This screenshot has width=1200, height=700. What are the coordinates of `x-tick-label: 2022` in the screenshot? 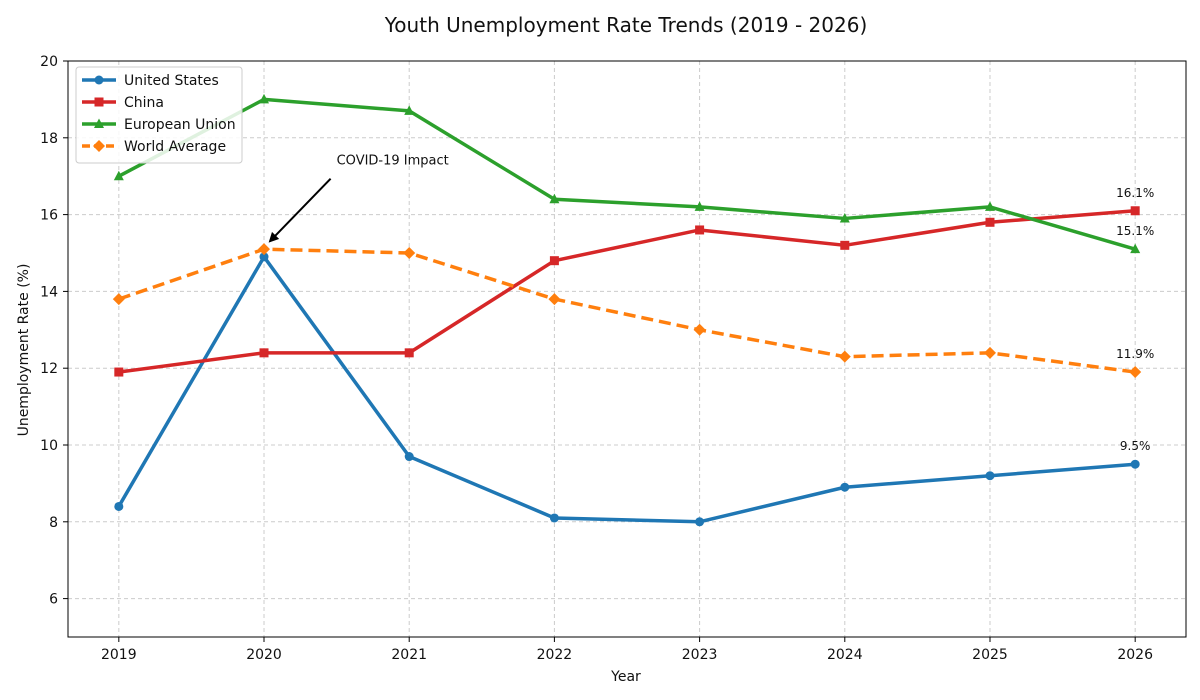 It's located at (555, 655).